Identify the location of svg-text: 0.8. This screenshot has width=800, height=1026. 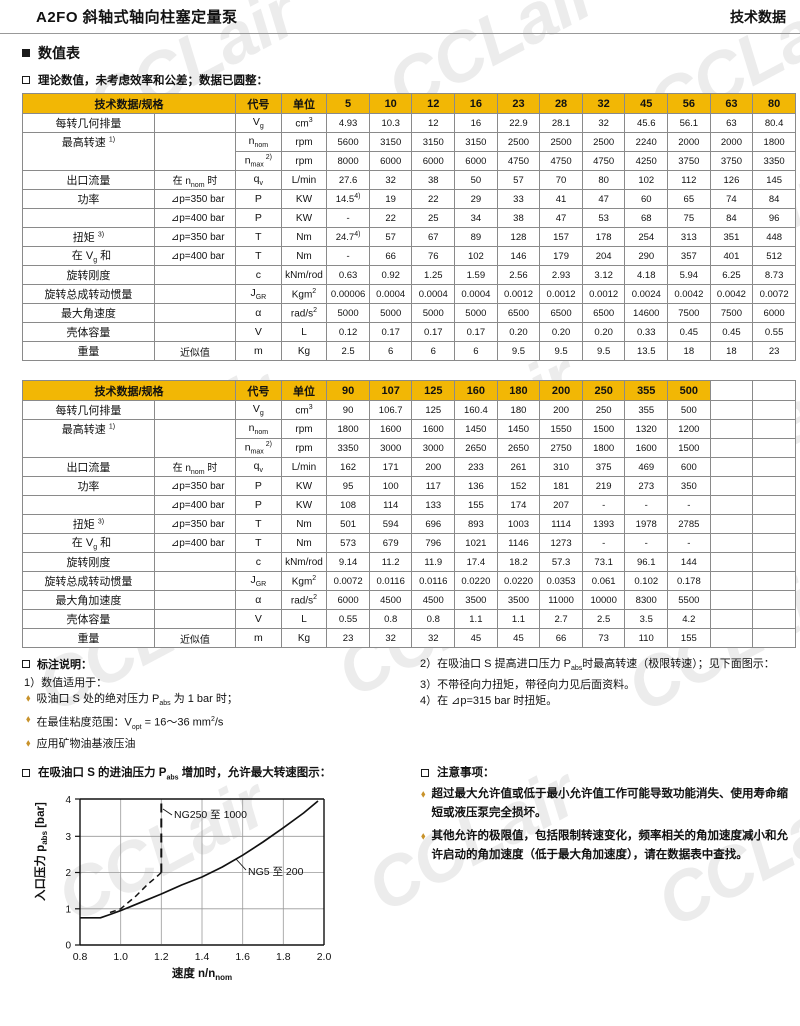
(80, 957).